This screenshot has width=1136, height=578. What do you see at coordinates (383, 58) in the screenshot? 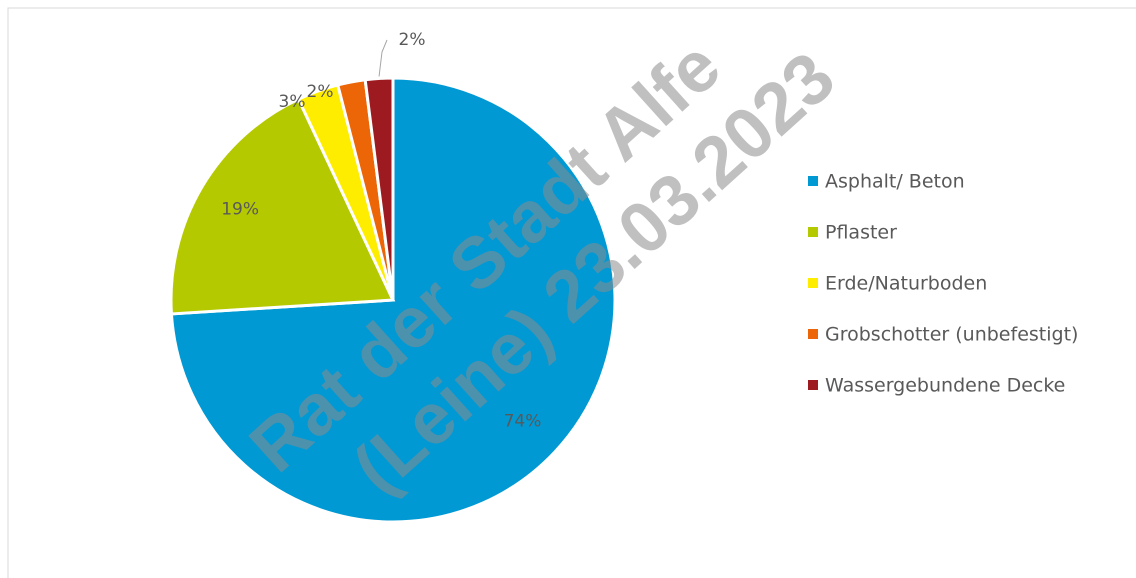
I see `leader-line` at bounding box center [383, 58].